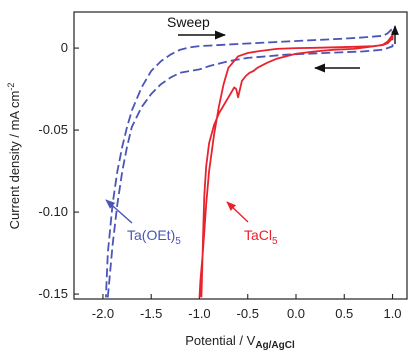 This screenshot has width=420, height=352. Describe the element at coordinates (151, 313) in the screenshot. I see `x-tick-label: -1.5` at that location.